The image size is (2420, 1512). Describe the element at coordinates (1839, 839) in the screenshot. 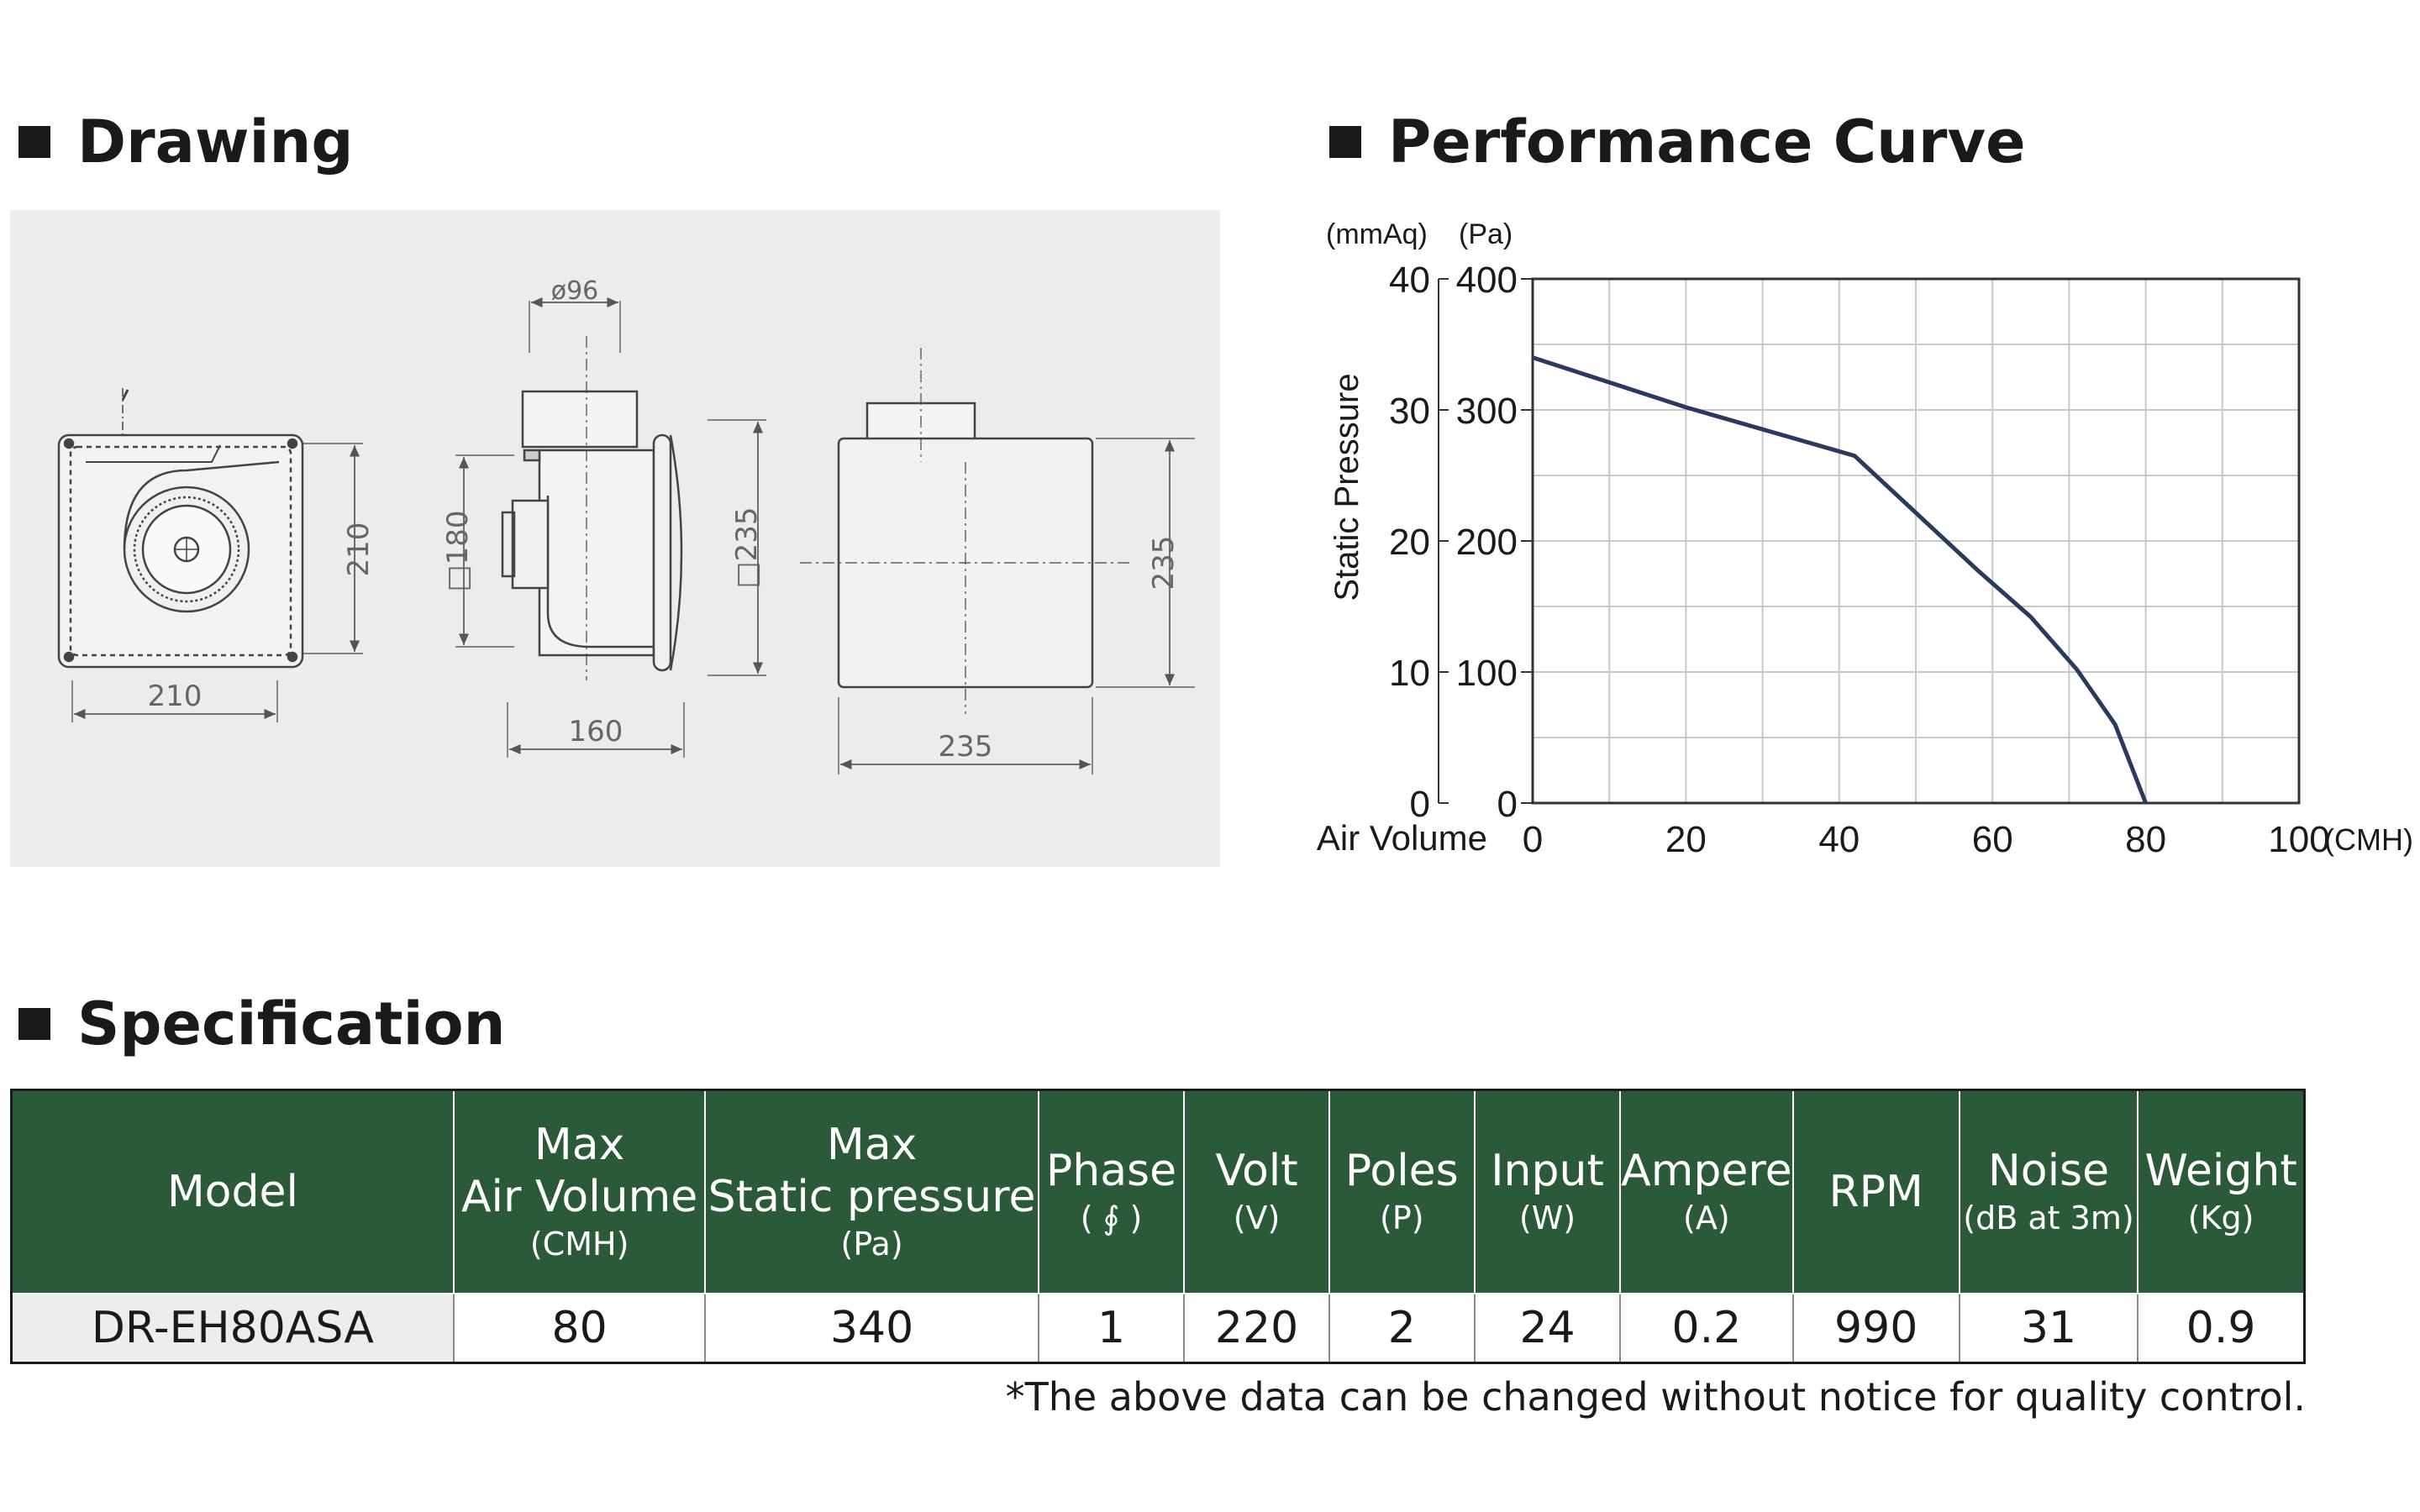

I see `x-tick-label: 40` at that location.